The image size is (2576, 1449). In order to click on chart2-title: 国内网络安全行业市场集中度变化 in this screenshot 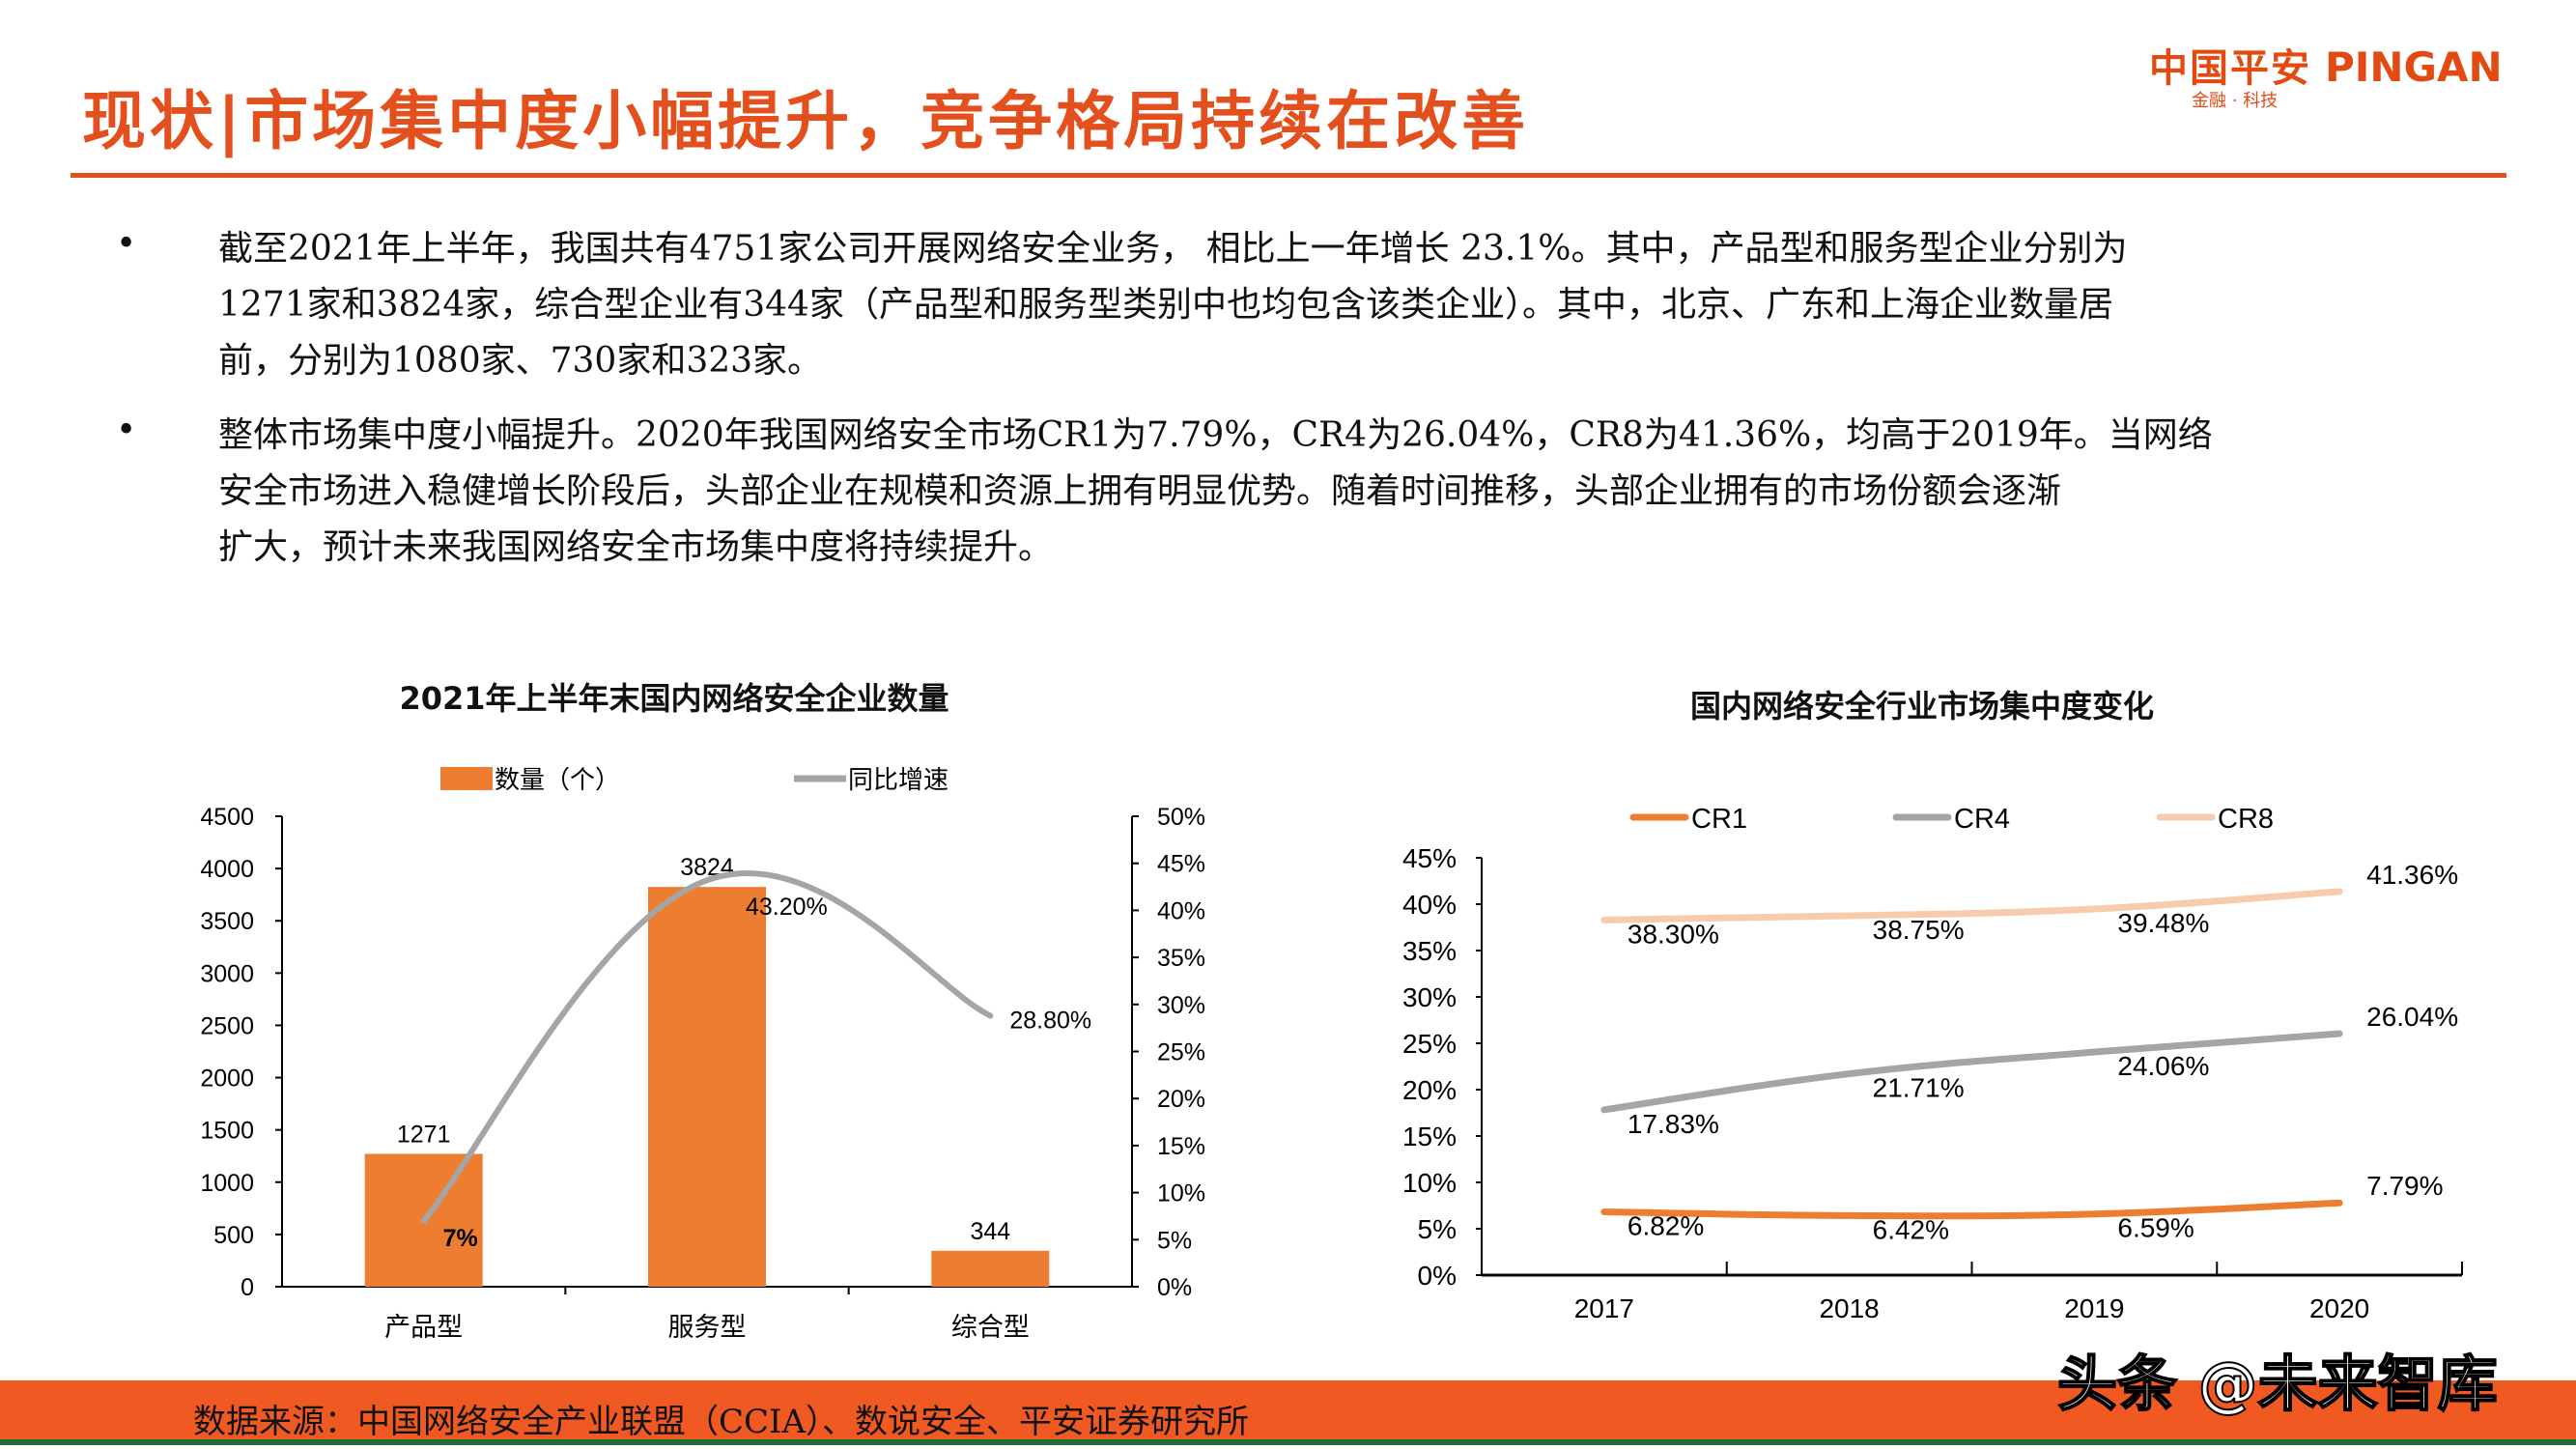, I will do `click(1922, 706)`.